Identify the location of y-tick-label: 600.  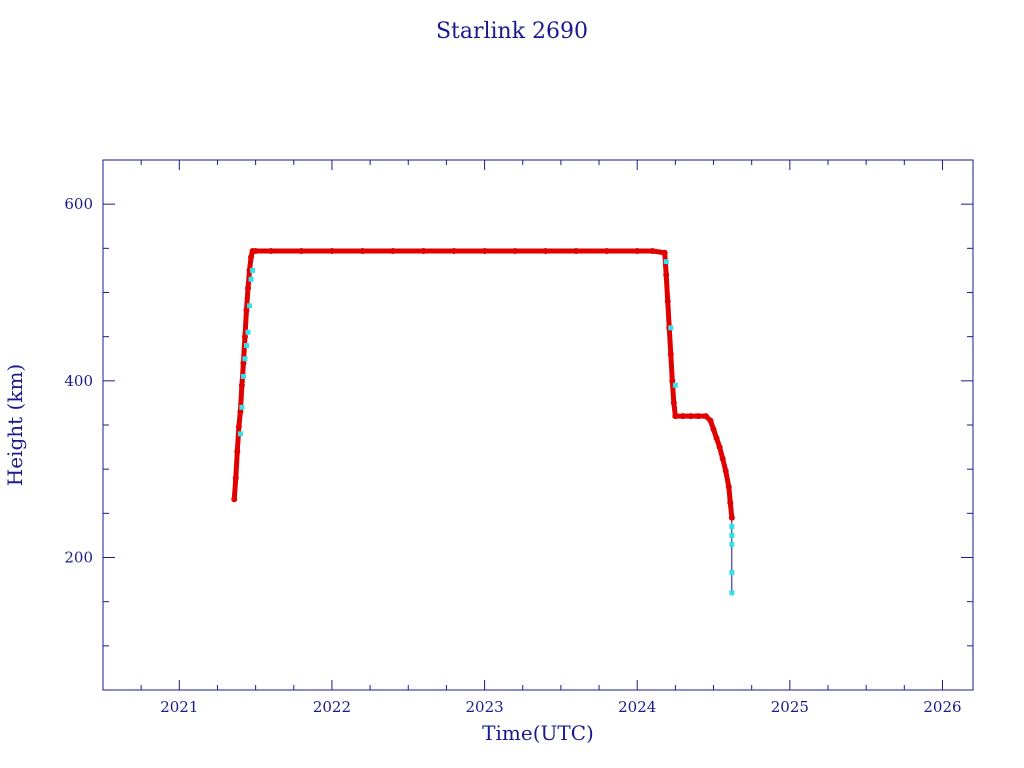
(78, 204).